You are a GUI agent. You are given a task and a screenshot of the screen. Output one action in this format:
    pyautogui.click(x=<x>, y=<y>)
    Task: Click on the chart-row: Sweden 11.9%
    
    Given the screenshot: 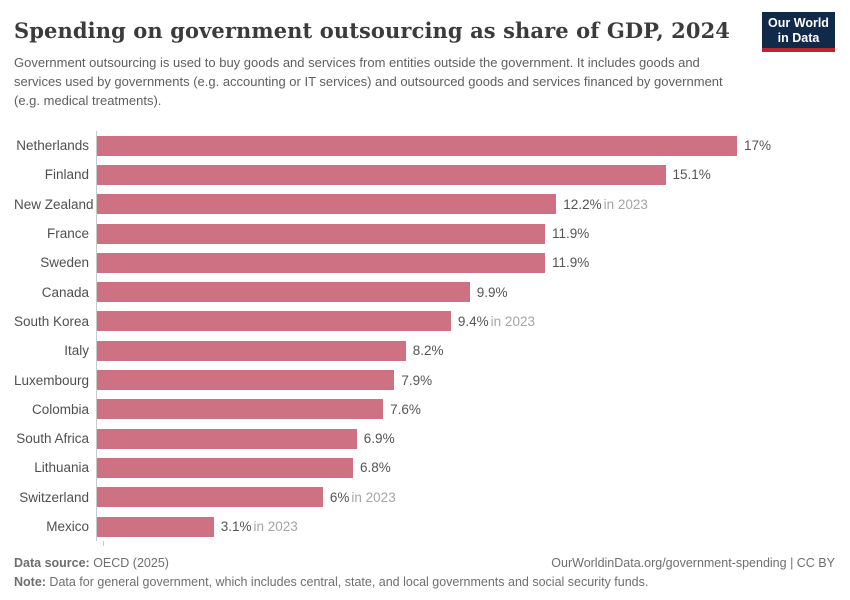 What is the action you would take?
    pyautogui.click(x=424, y=263)
    